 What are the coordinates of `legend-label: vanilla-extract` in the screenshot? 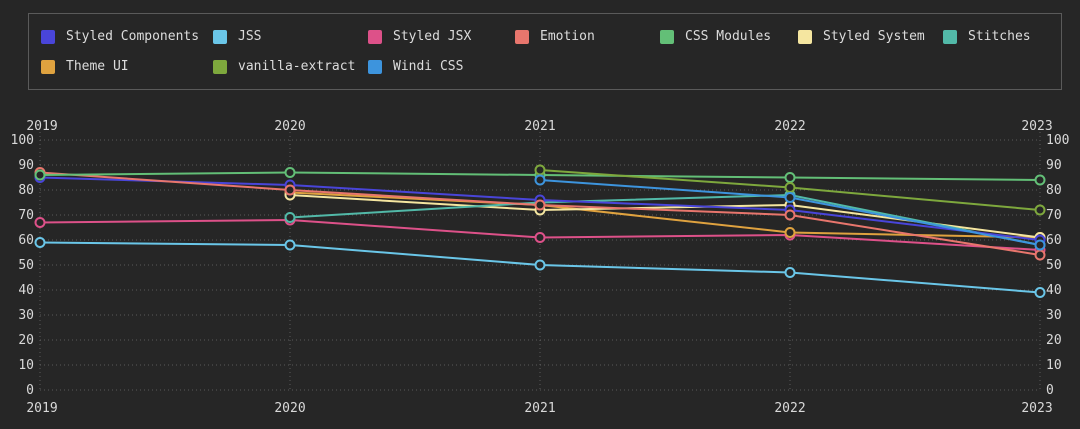 It's located at (297, 66).